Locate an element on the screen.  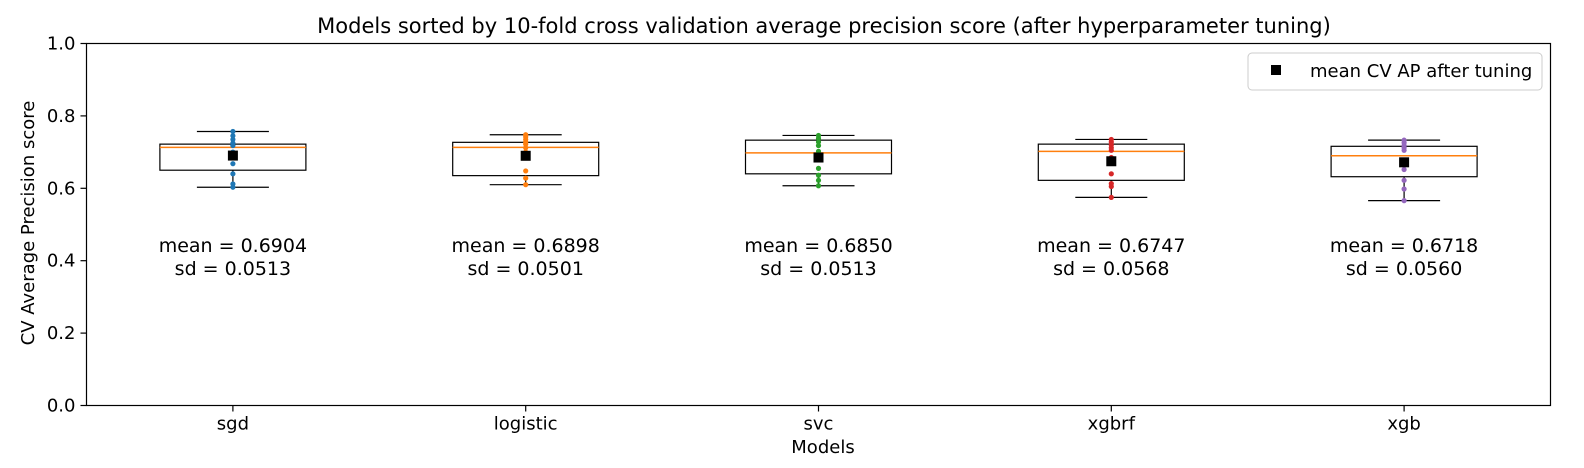
mean-text-xgb: mean = 0.6718 is located at coordinates (1404, 246).